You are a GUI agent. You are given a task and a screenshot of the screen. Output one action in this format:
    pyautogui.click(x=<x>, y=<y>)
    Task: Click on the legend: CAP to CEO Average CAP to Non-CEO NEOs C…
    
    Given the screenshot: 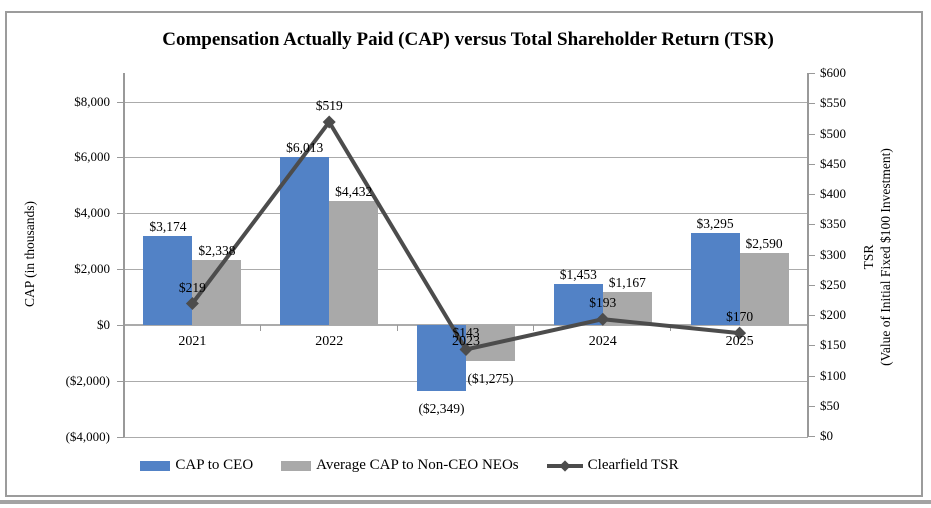 What is the action you would take?
    pyautogui.click(x=437, y=465)
    